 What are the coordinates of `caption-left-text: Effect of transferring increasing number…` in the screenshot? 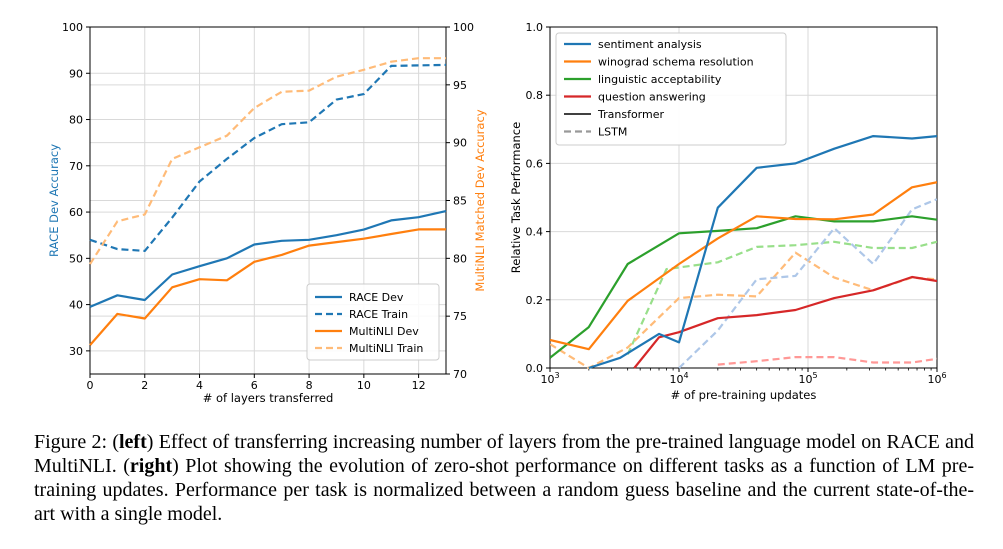 It's located at (504, 454).